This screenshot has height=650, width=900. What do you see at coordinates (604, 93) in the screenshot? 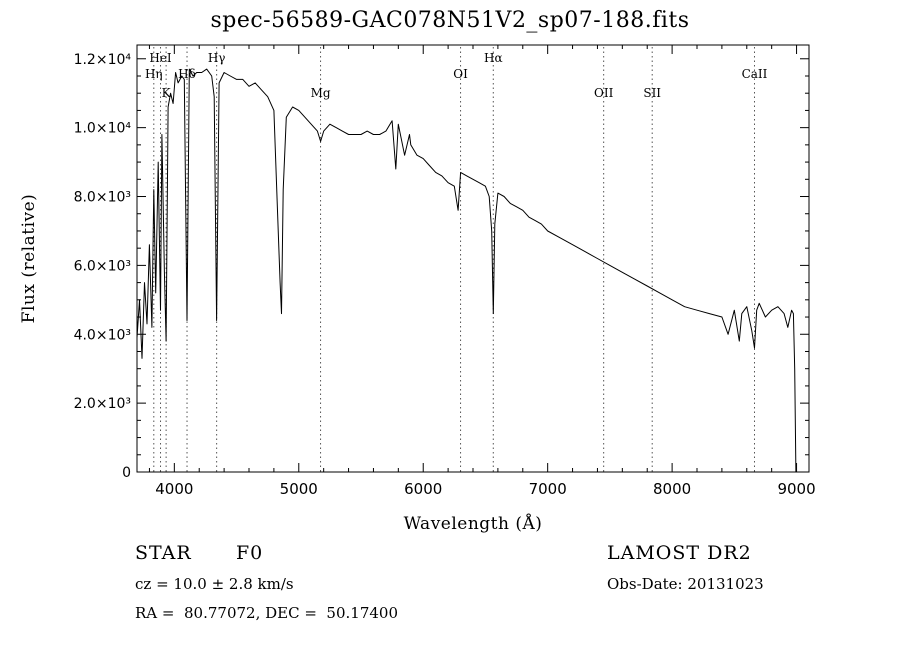
I see `spectral-line-label: OII` at bounding box center [604, 93].